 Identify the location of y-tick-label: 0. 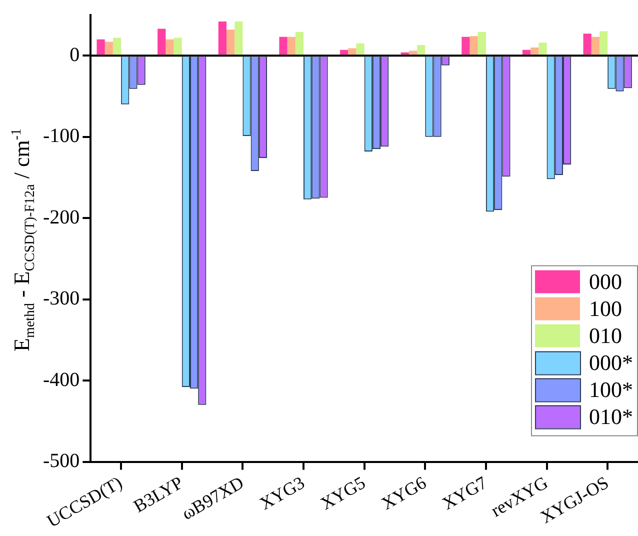
(75, 55).